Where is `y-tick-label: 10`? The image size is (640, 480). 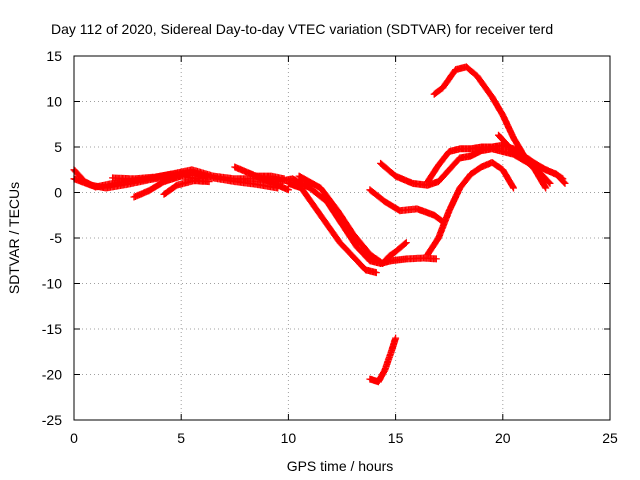 y-tick-label: 10 is located at coordinates (54, 102).